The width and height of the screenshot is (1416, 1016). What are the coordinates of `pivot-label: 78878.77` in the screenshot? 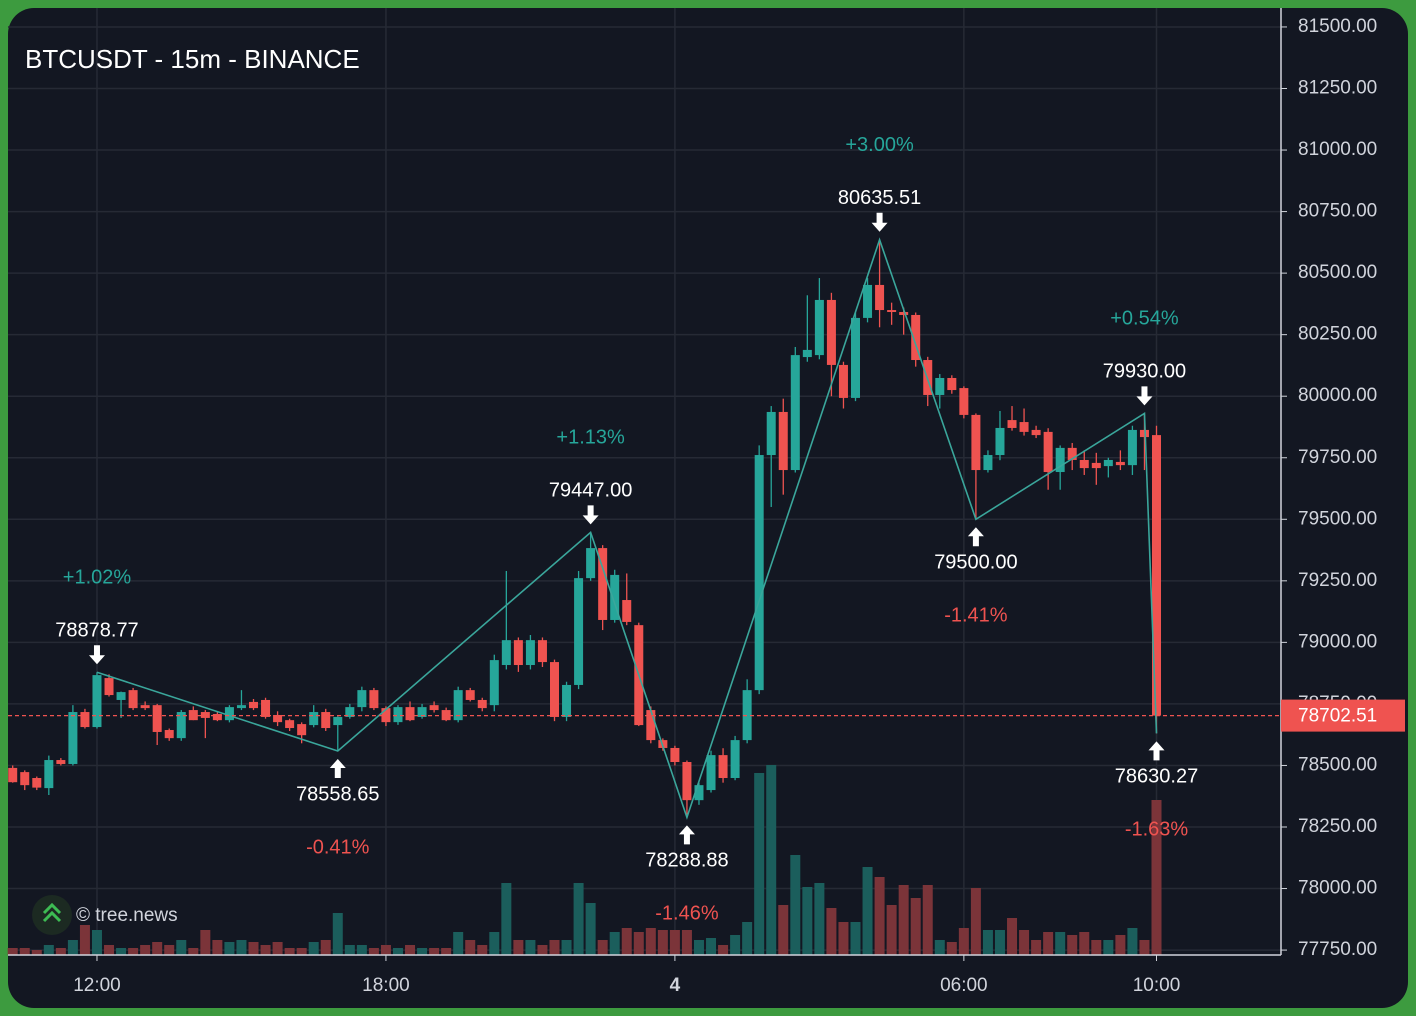 It's located at (96, 630).